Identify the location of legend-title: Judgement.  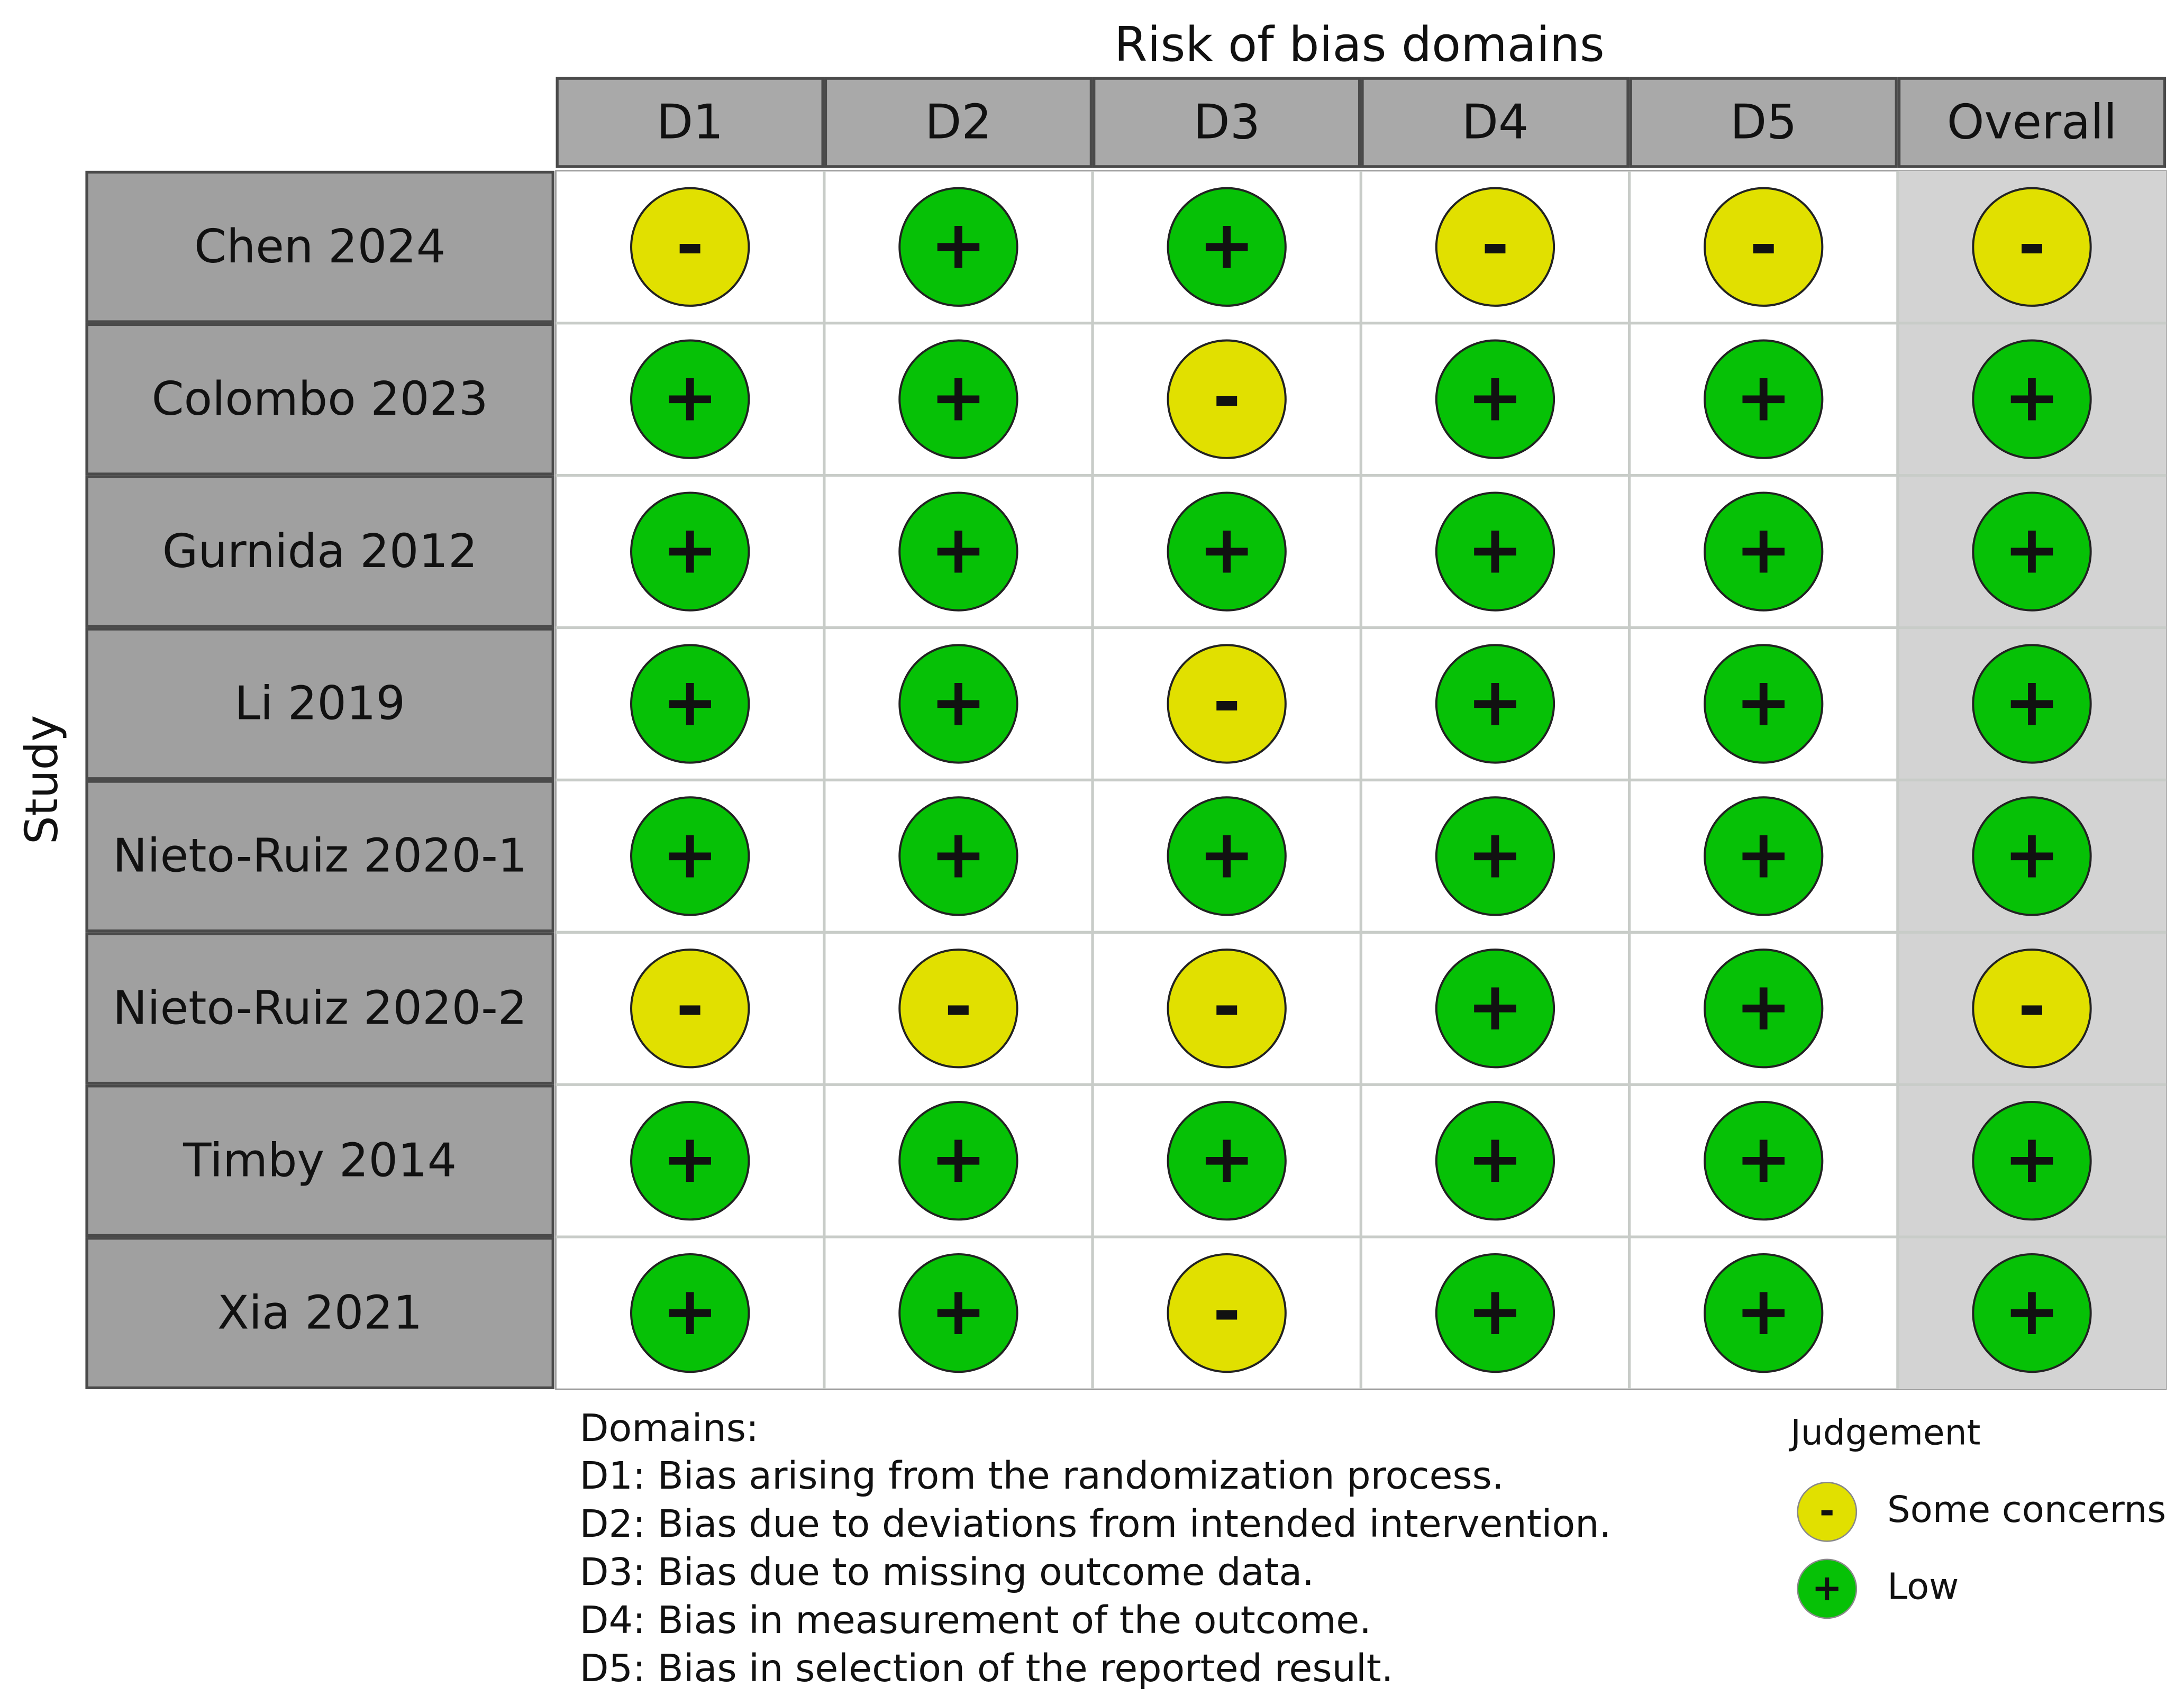
(1884, 1432).